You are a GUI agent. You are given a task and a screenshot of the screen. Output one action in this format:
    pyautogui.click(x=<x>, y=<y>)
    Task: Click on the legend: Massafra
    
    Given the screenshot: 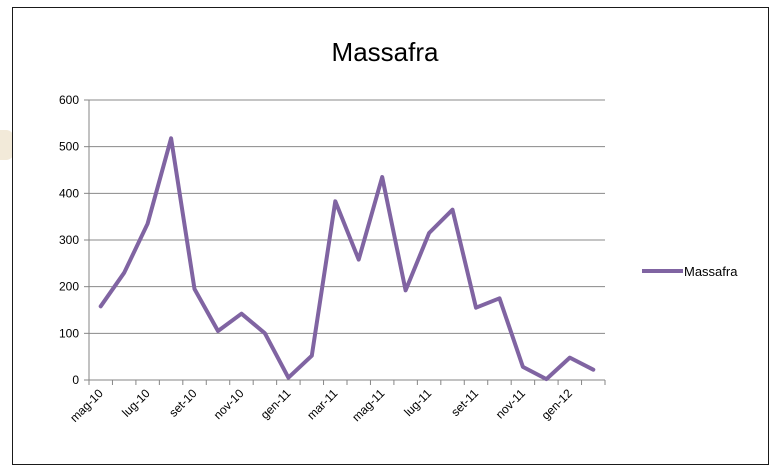 What is the action you would take?
    pyautogui.click(x=690, y=271)
    